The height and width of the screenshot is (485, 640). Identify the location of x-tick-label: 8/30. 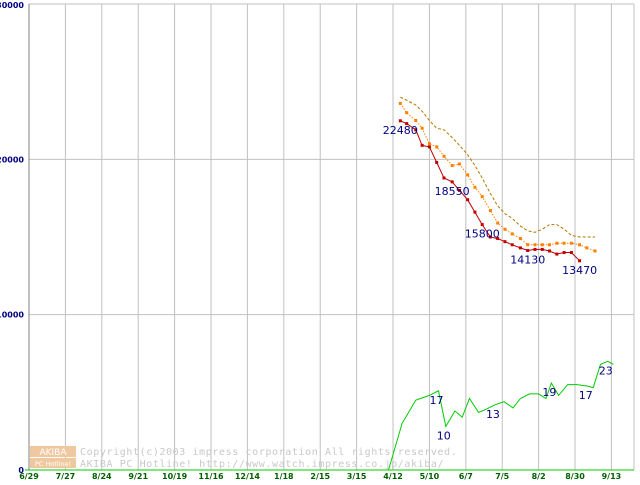
(575, 476).